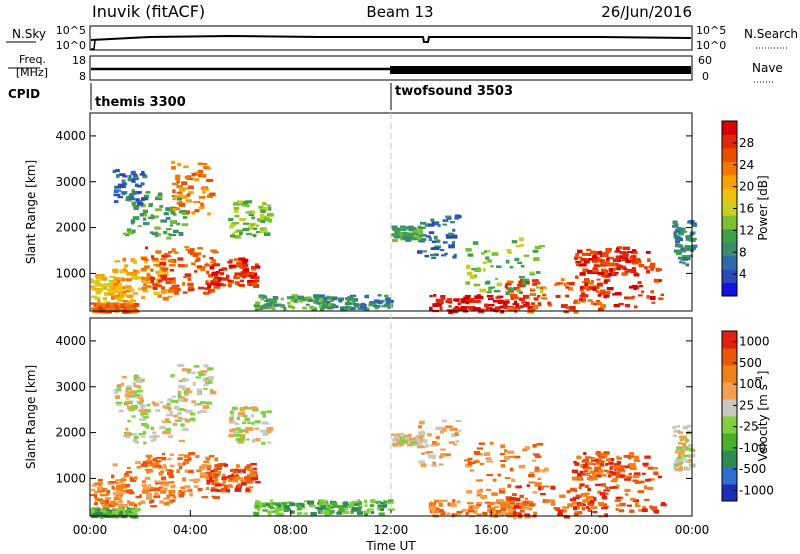  What do you see at coordinates (260, 96) in the screenshot?
I see `cpid-panel: CPID themis 3300 twofsound 3503` at bounding box center [260, 96].